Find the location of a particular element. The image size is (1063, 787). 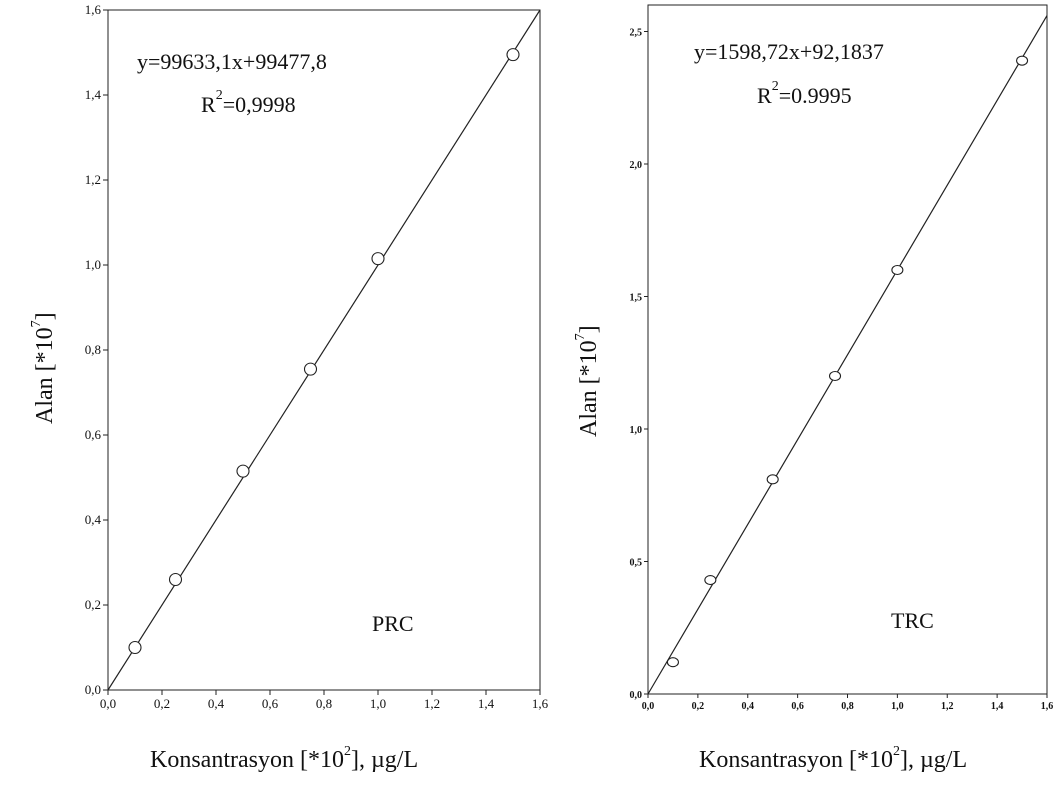

y-tick-label-prc: 1,2 is located at coordinates (93, 179).